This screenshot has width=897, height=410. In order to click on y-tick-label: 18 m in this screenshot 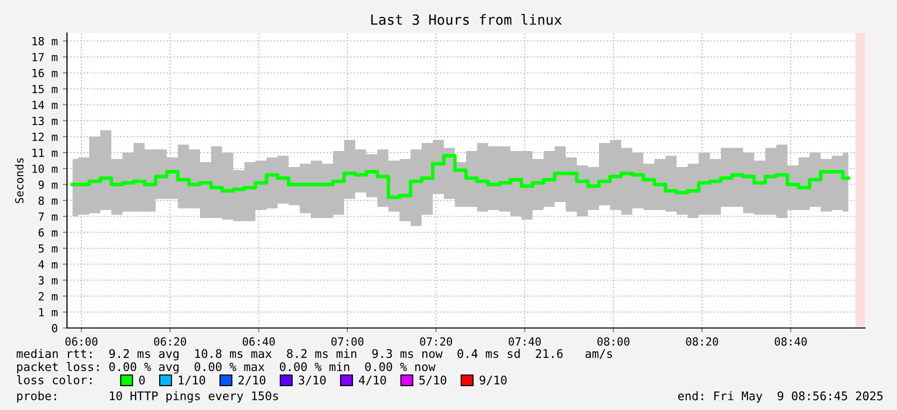, I will do `click(45, 41)`.